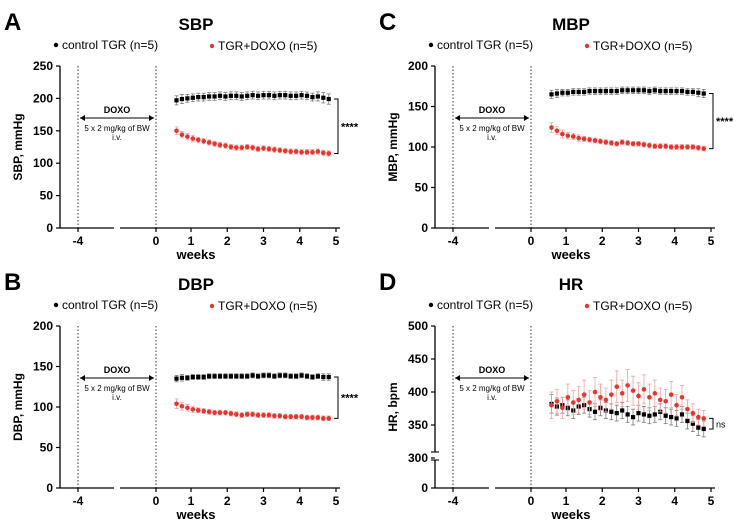 The image size is (750, 520). I want to click on x-tick-label: 5, so click(711, 501).